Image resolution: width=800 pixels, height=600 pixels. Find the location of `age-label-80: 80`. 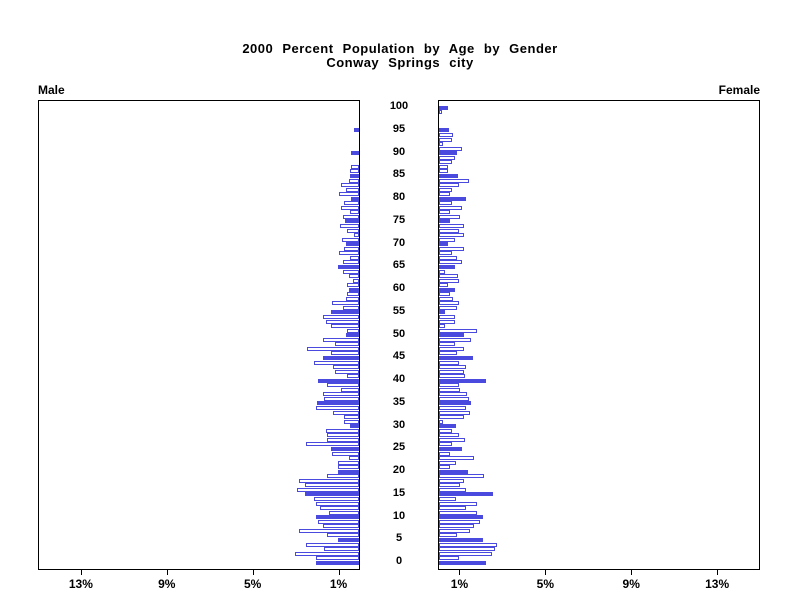

age-label-80: 80 is located at coordinates (399, 197).